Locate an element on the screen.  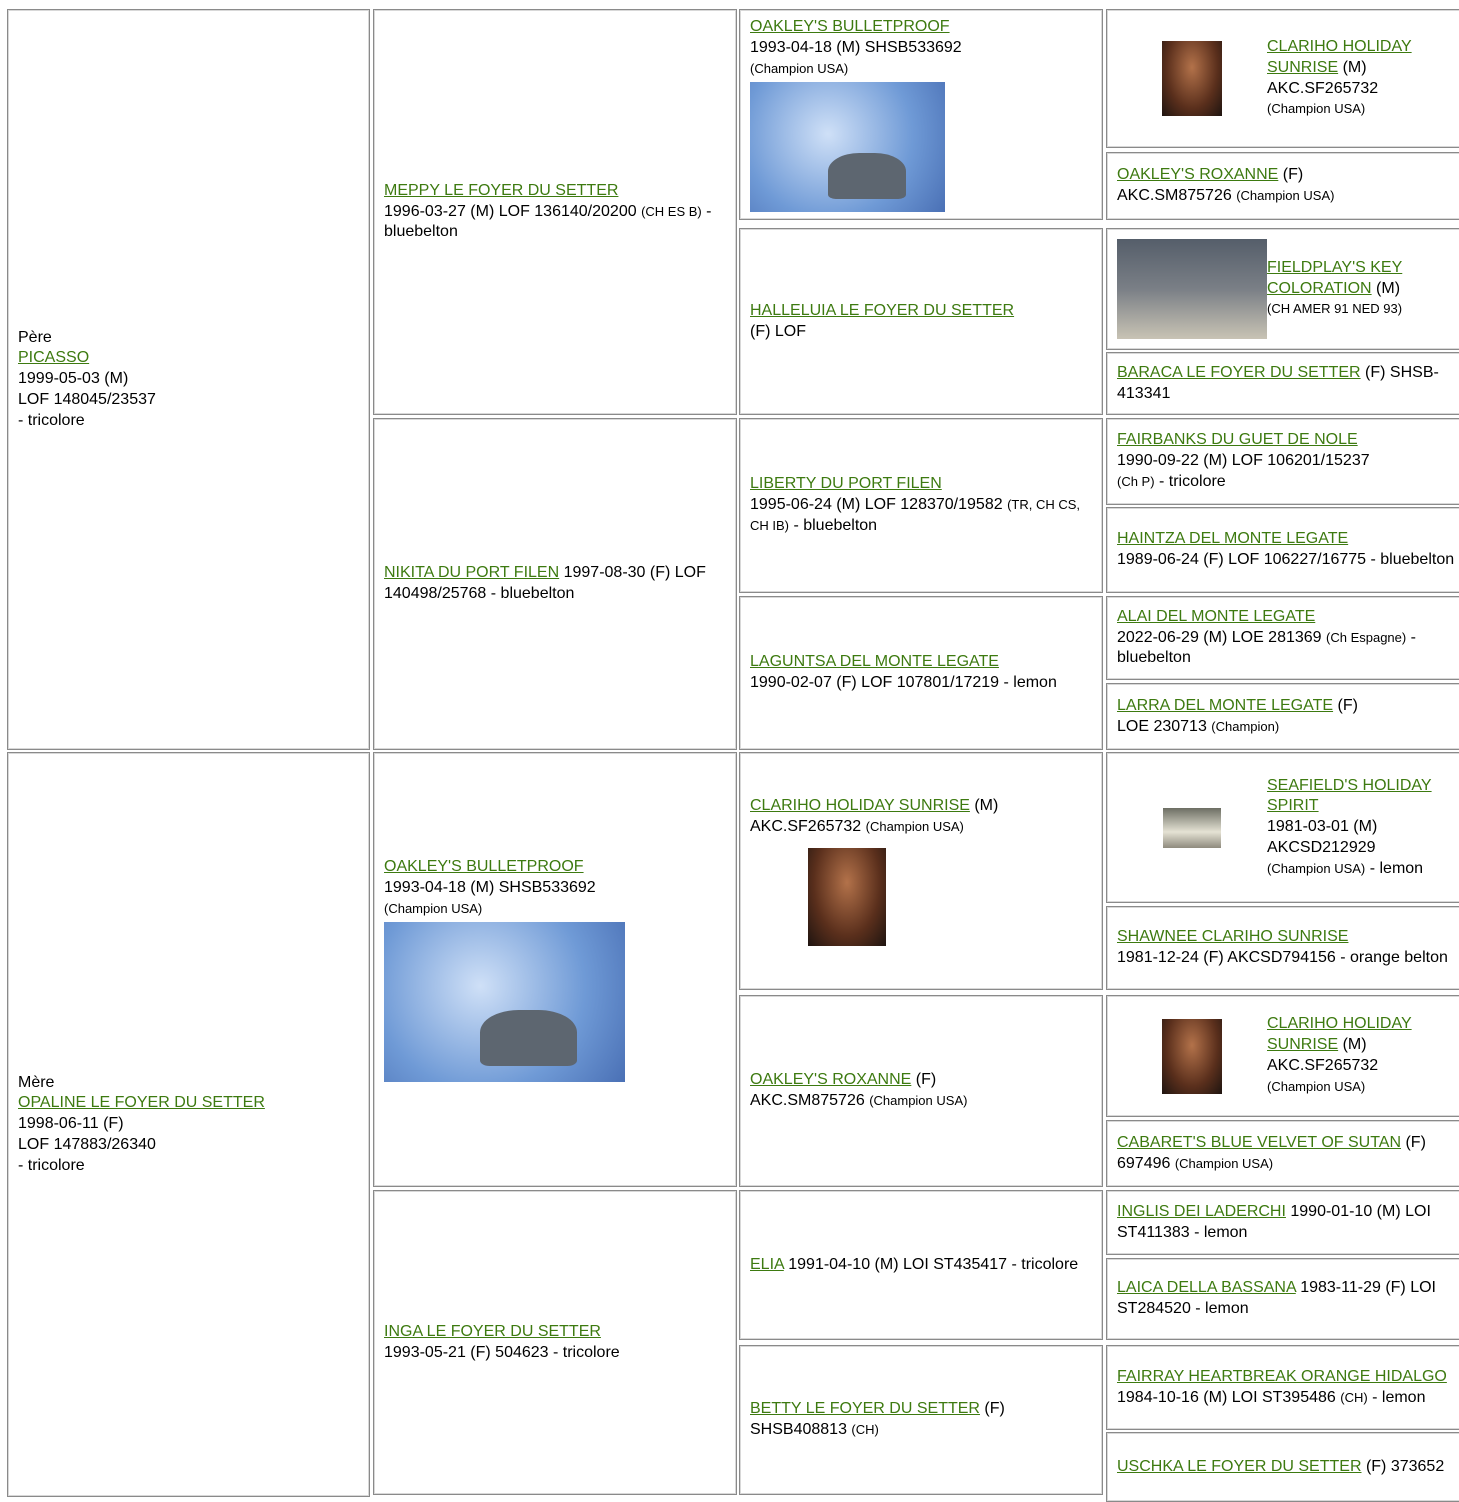
text-line: (Champion USA) is located at coordinates (1363, 1087).